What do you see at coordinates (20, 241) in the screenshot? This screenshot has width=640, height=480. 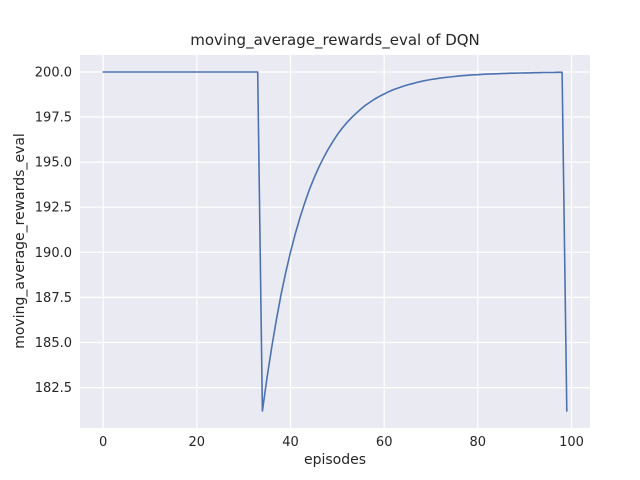 I see `y-axis-label: moving_average_rewards_eval` at bounding box center [20, 241].